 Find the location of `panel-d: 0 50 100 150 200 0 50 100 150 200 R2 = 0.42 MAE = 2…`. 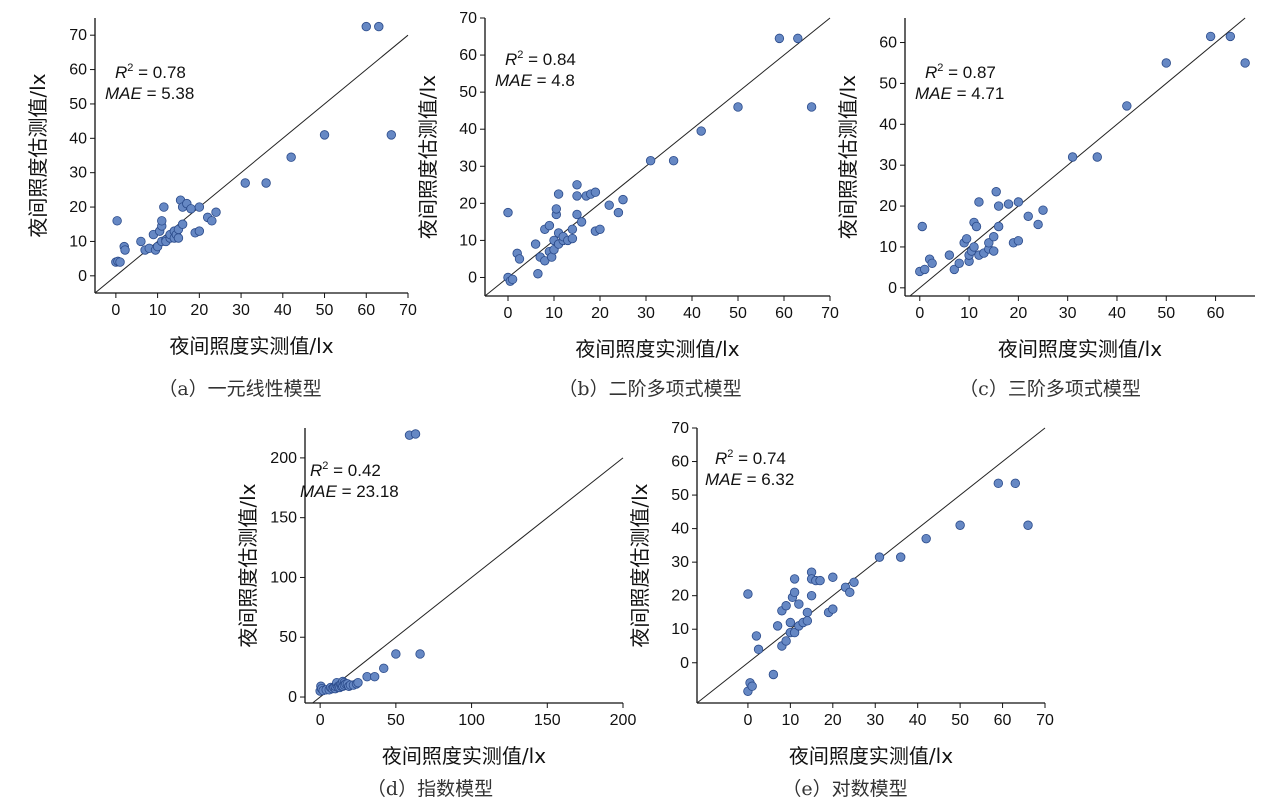

panel-d: 0 50 100 150 200 0 50 100 150 200 R2 = 0.42 MAE = 2… is located at coordinates (433, 592).